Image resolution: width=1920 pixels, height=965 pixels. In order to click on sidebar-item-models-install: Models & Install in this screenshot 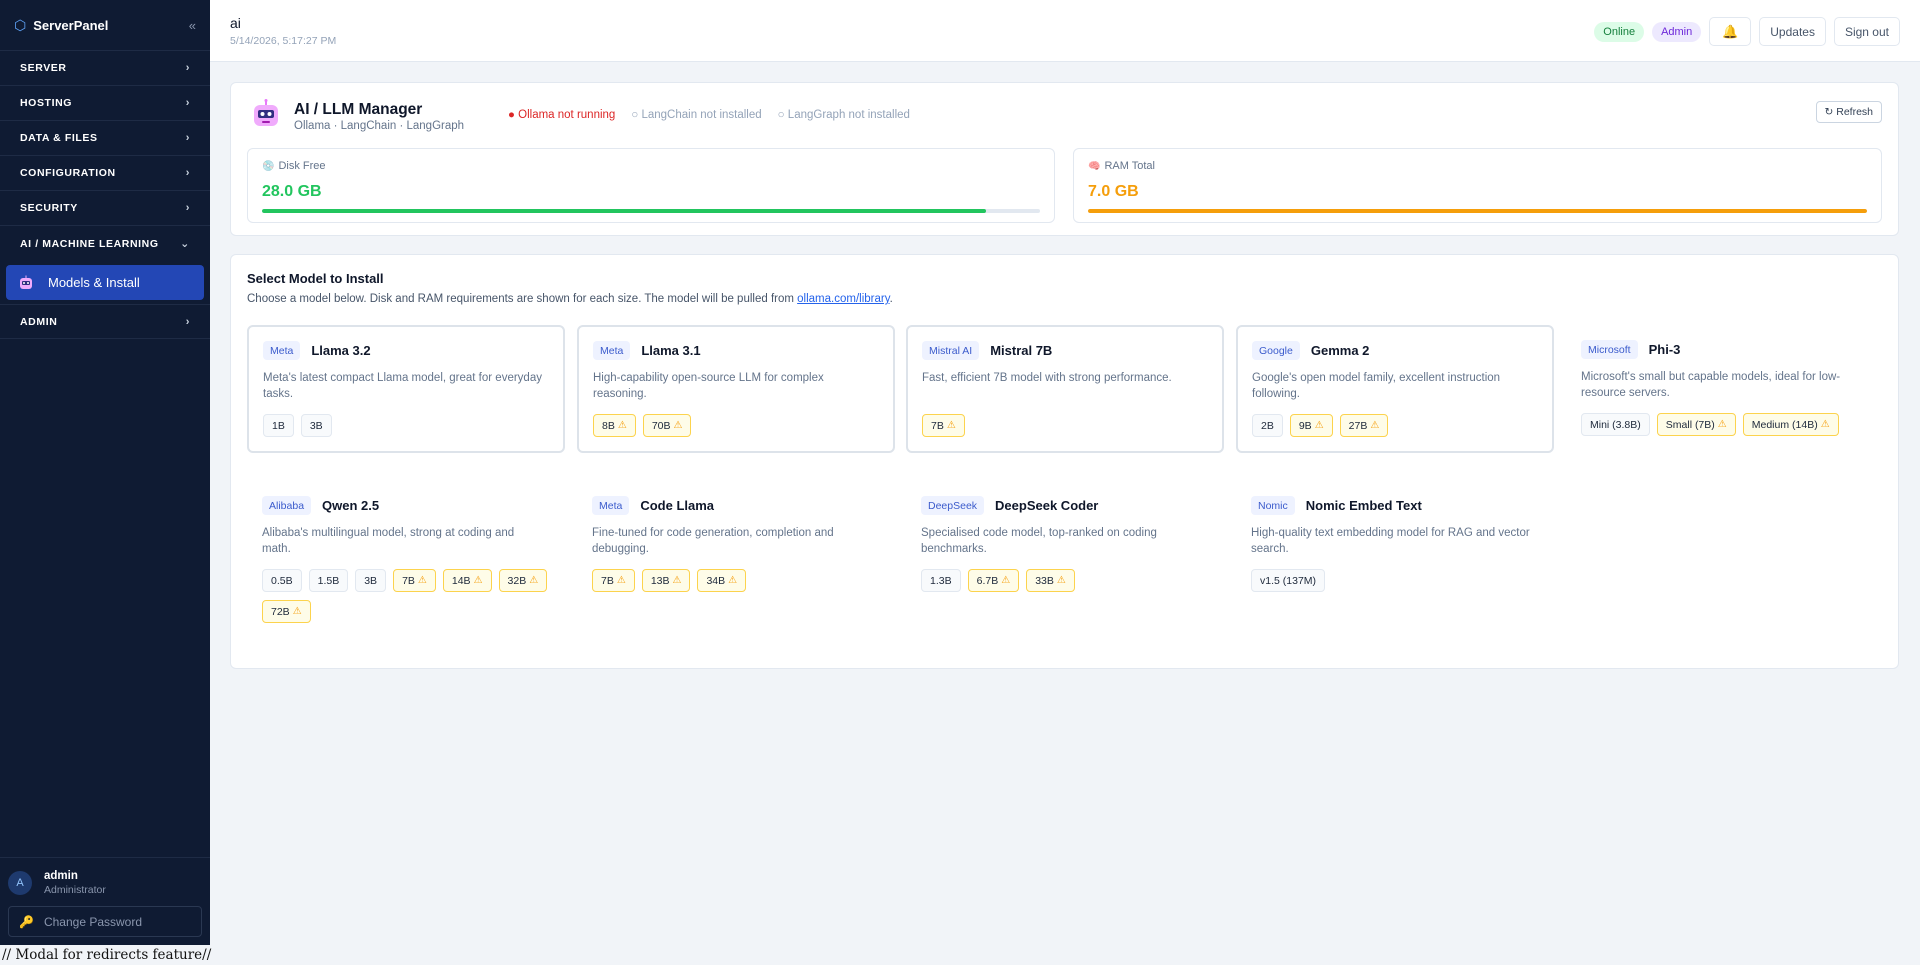, I will do `click(105, 282)`.